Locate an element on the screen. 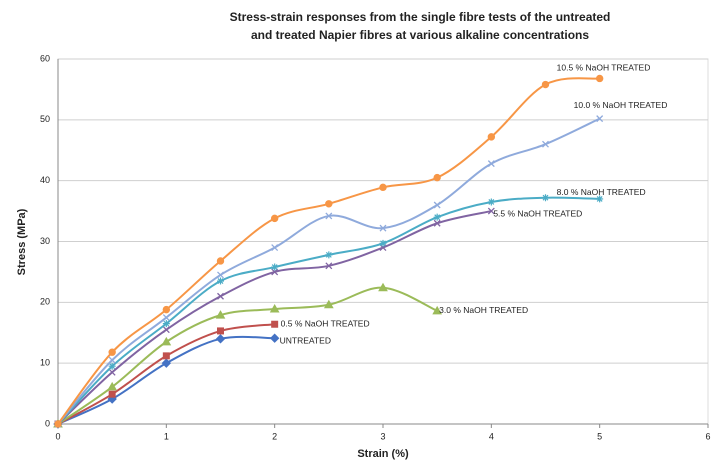 Image resolution: width=720 pixels, height=463 pixels. x-tick-label: 4 is located at coordinates (491, 436).